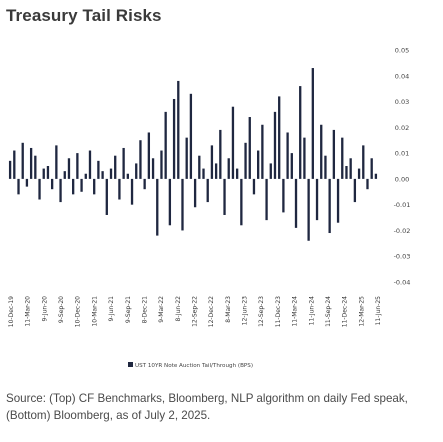 This screenshot has width=443, height=442. What do you see at coordinates (402, 205) in the screenshot?
I see `y-tick-label: -0.01` at bounding box center [402, 205].